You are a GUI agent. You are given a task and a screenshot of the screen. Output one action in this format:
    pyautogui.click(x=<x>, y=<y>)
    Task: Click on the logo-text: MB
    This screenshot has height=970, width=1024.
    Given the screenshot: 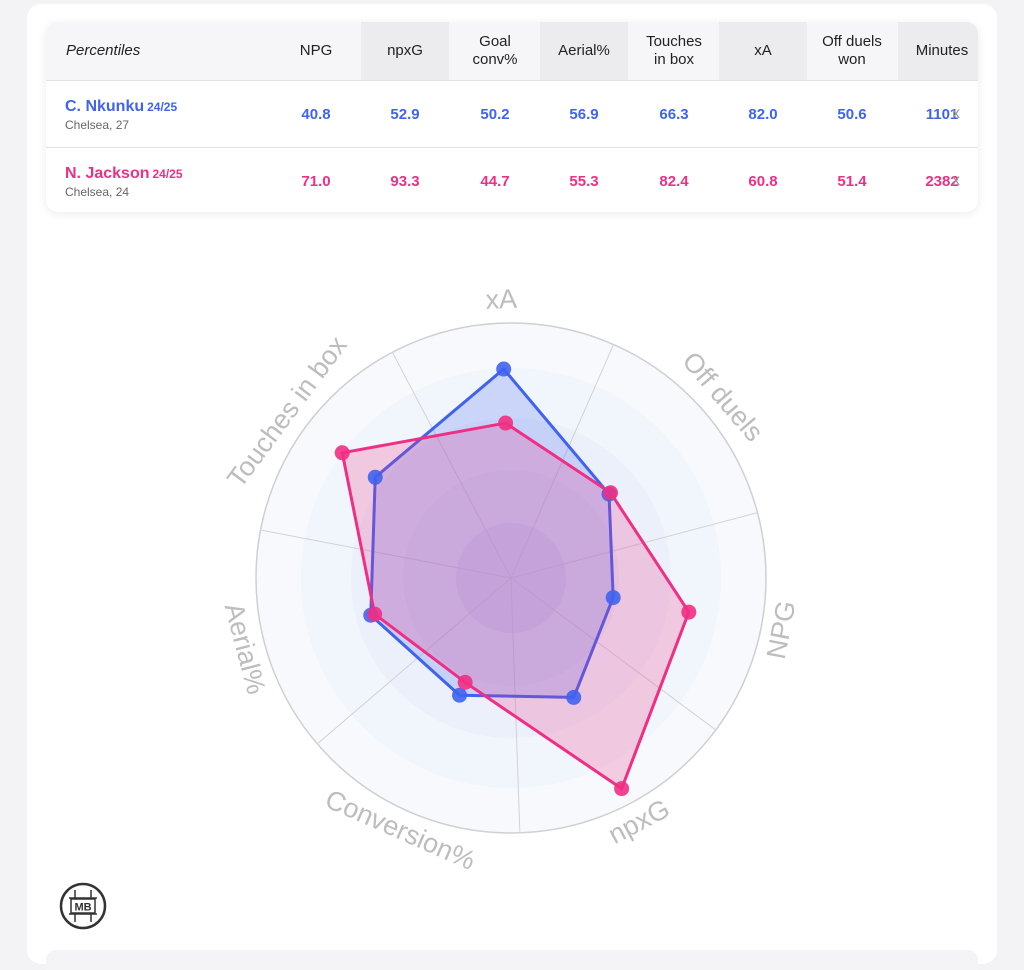 What is the action you would take?
    pyautogui.click(x=82, y=908)
    